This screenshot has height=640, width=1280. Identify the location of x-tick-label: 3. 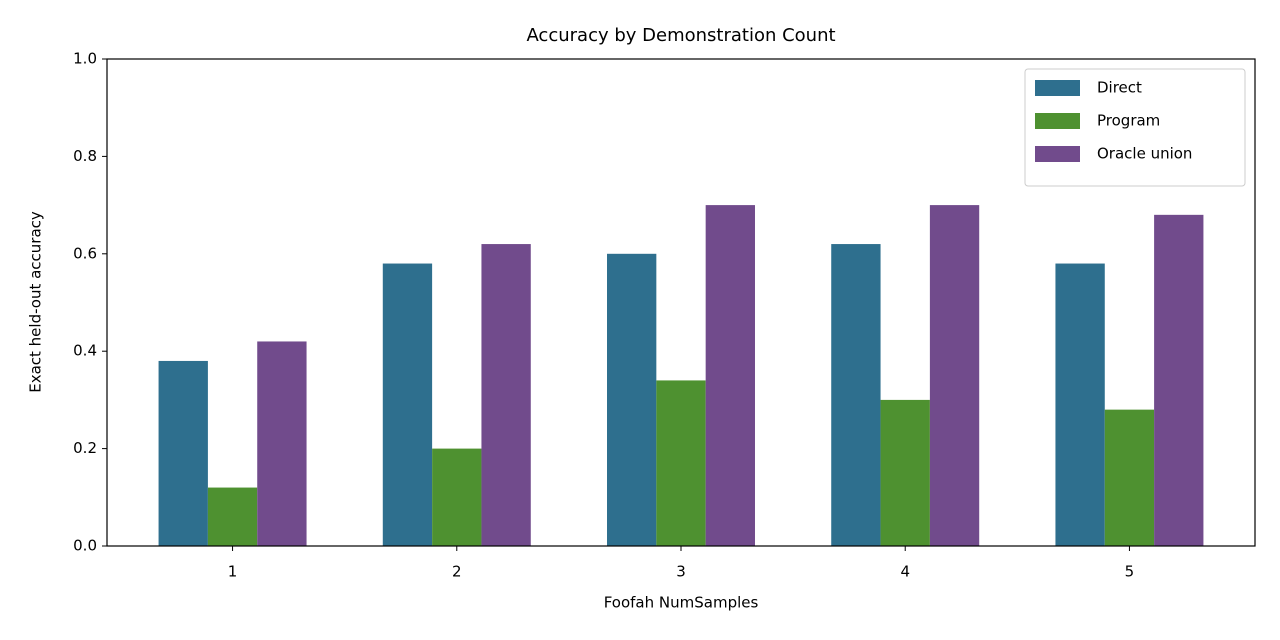
(681, 572).